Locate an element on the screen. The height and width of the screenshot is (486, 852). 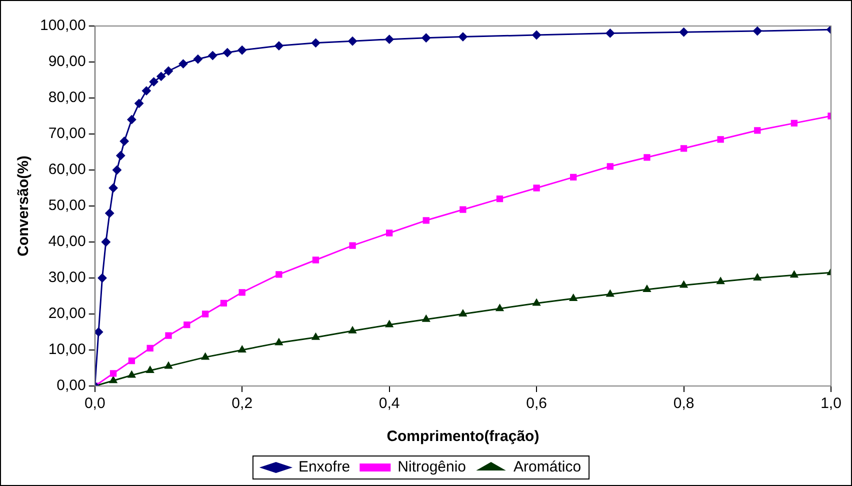
legend-label: Nitrogênio is located at coordinates (432, 467).